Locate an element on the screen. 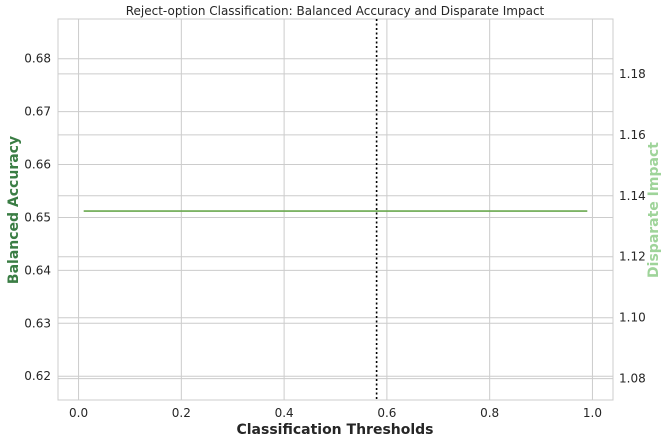  x-tick-label: 1.0 is located at coordinates (592, 413).